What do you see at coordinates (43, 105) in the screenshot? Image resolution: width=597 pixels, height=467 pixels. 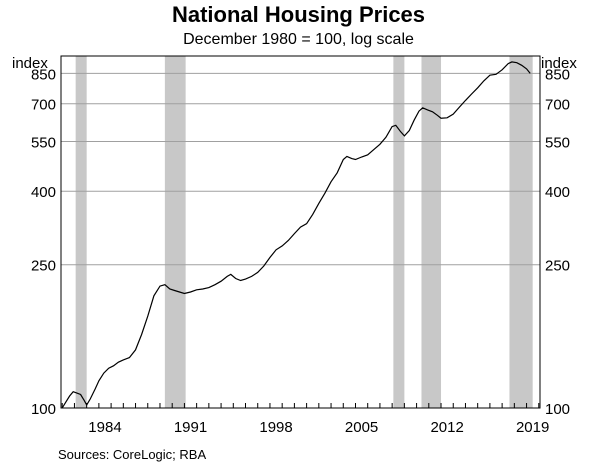 I see `y-tick-left-700: 700` at bounding box center [43, 105].